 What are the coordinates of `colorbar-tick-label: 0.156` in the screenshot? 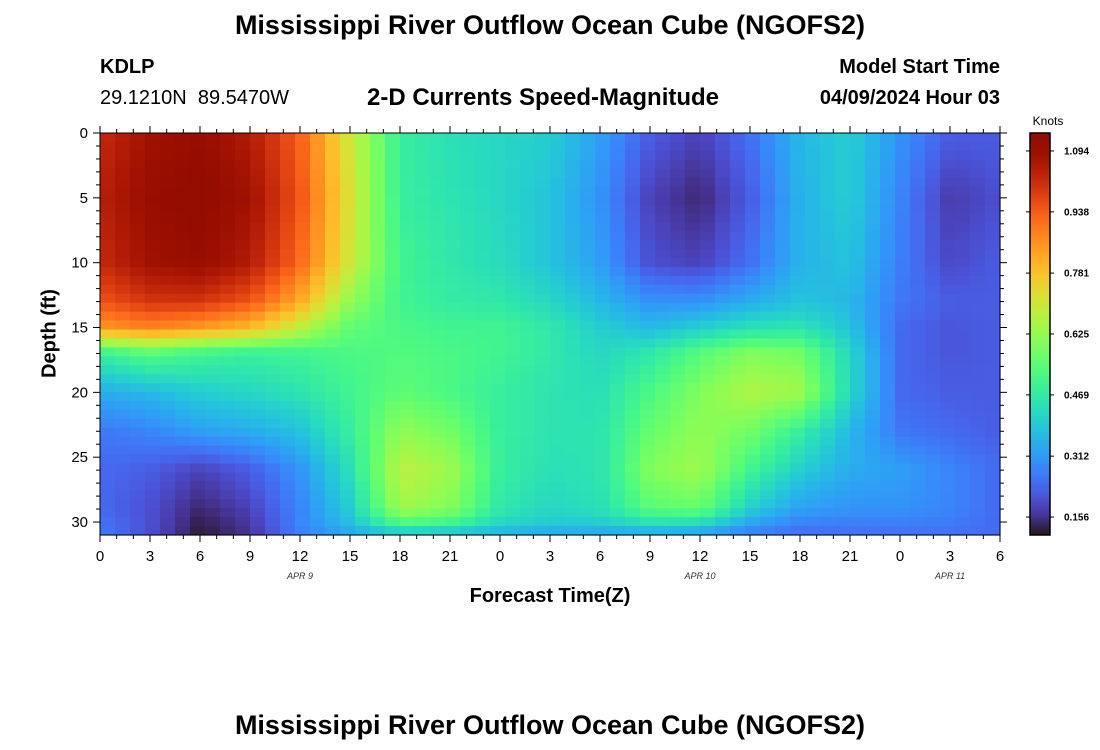 It's located at (1076, 518).